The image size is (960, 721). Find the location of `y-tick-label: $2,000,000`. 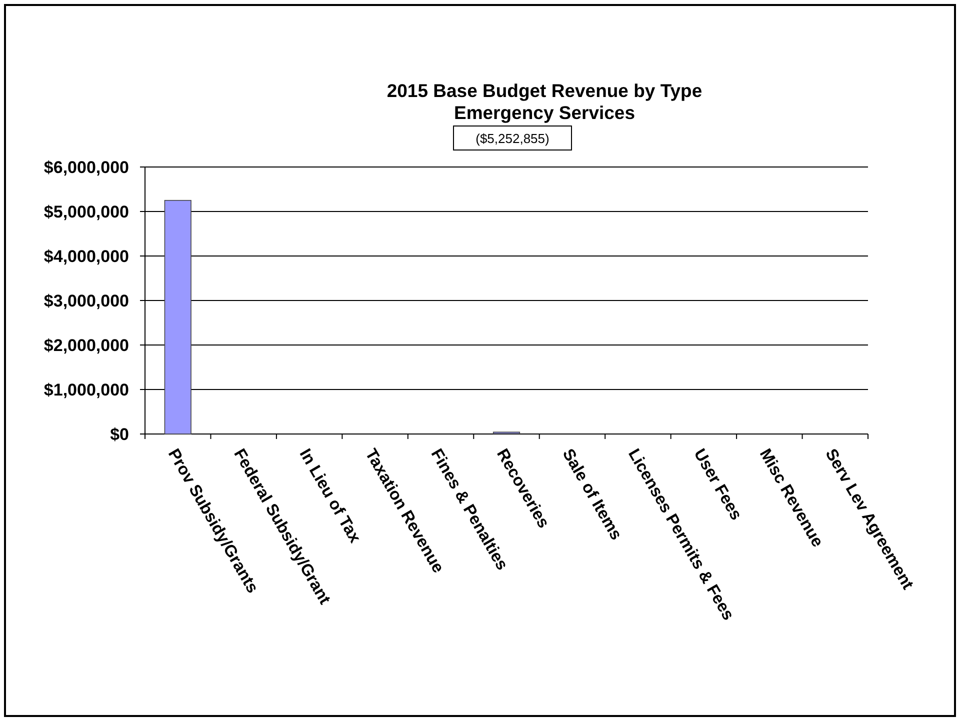

y-tick-label: $2,000,000 is located at coordinates (86, 345).